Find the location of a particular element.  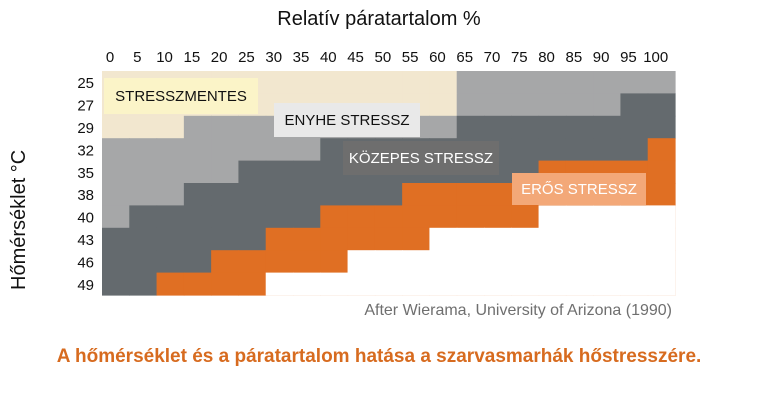

x-tick-label: 35 is located at coordinates (301, 57).